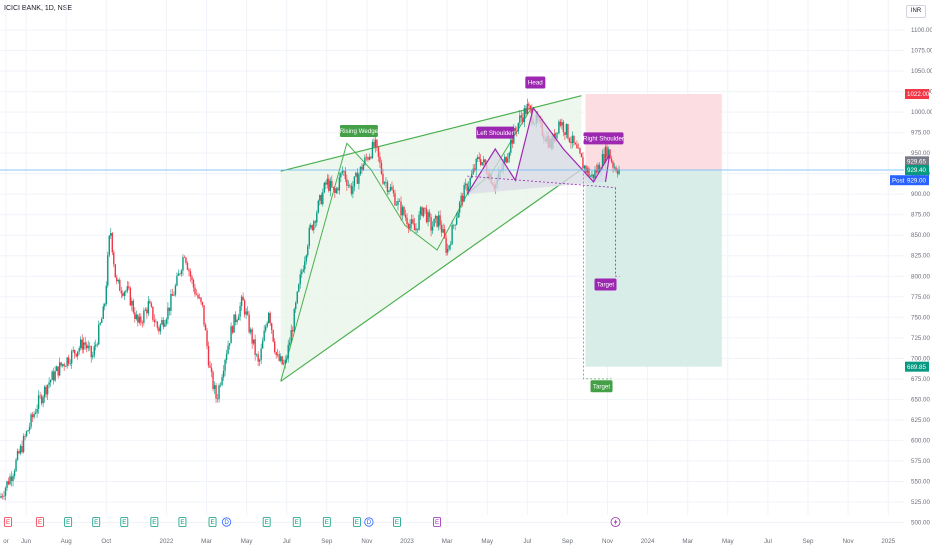  I want to click on event-marker-glyph: D, so click(226, 522).